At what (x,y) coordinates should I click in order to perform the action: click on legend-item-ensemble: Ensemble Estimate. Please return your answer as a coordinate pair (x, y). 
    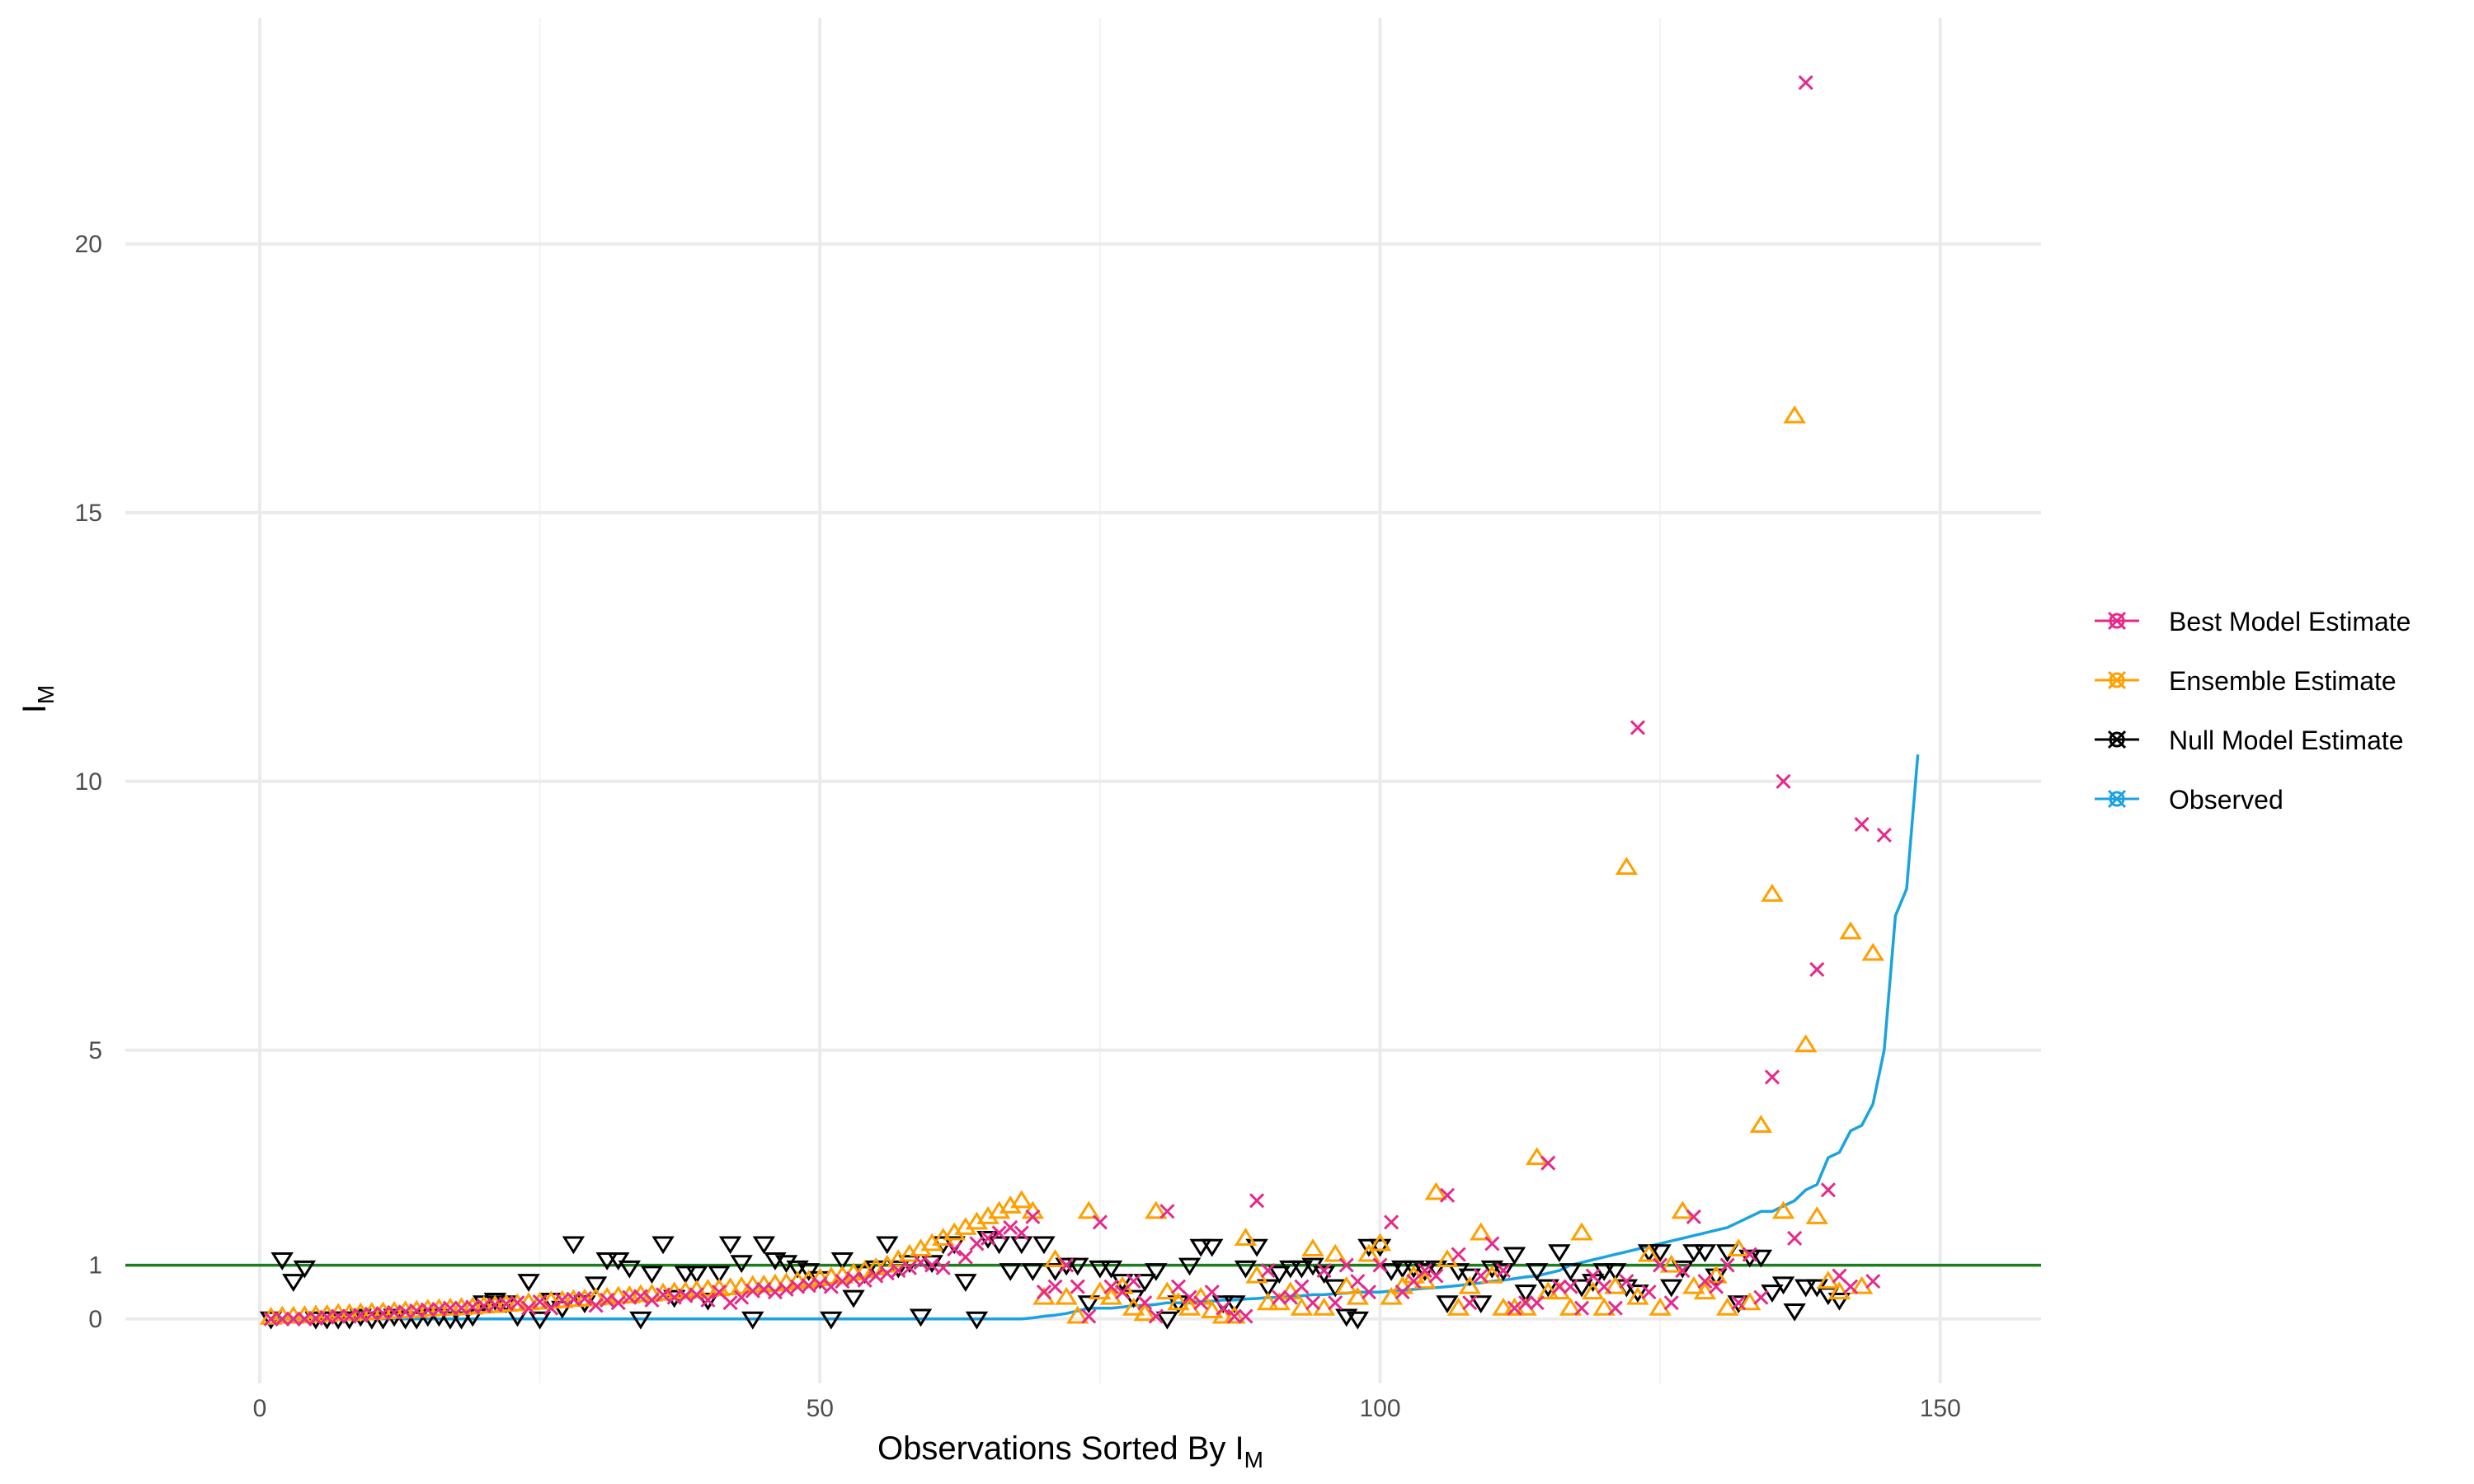
    Looking at the image, I should click on (2245, 681).